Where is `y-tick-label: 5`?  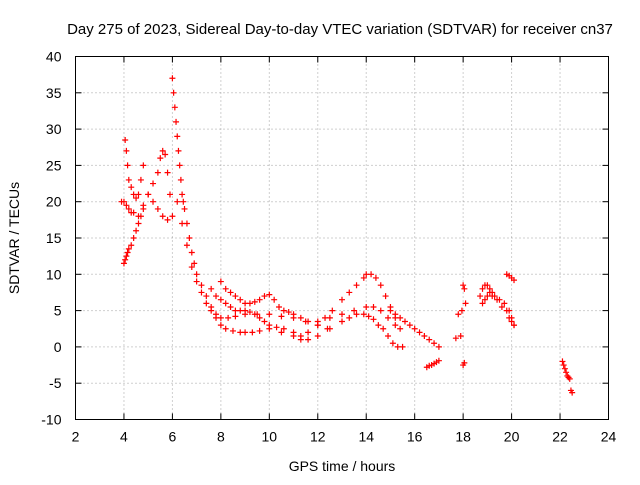
y-tick-label: 5 is located at coordinates (58, 311).